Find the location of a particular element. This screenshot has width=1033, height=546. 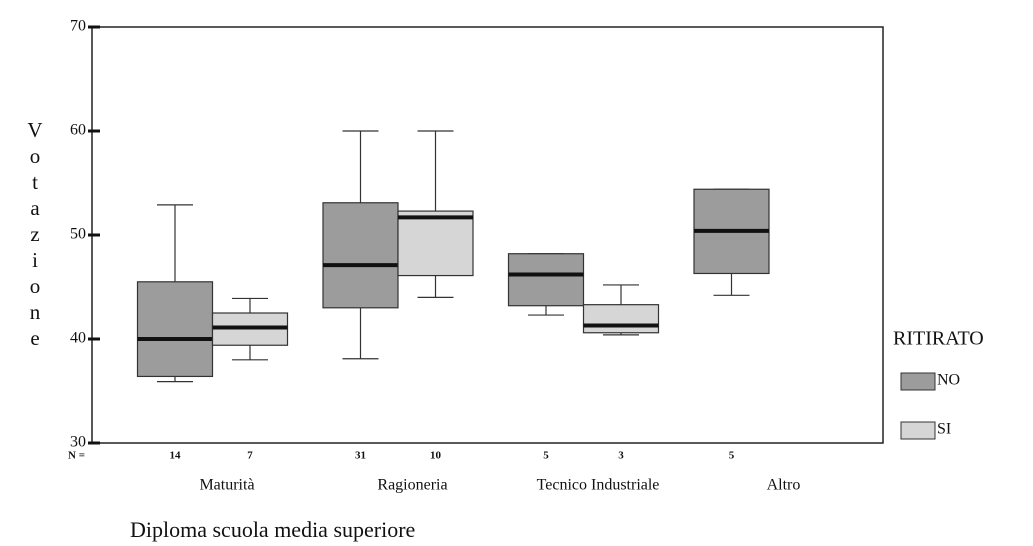

n-count: 31 is located at coordinates (360, 456).